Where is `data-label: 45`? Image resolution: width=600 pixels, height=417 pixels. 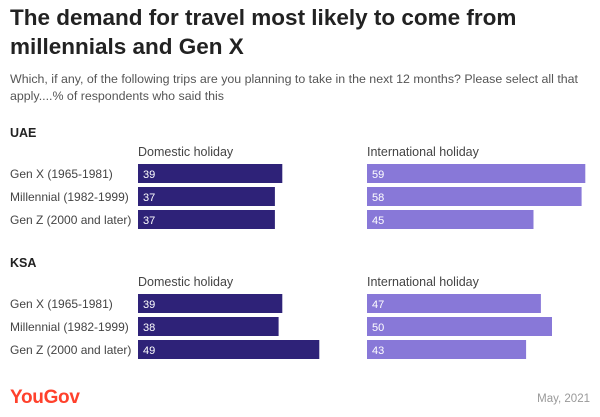
data-label: 45 is located at coordinates (378, 221).